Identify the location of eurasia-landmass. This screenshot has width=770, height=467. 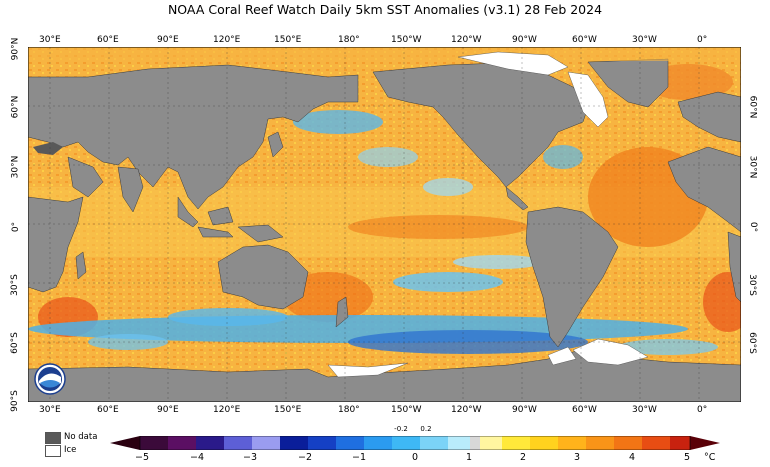
(193, 137).